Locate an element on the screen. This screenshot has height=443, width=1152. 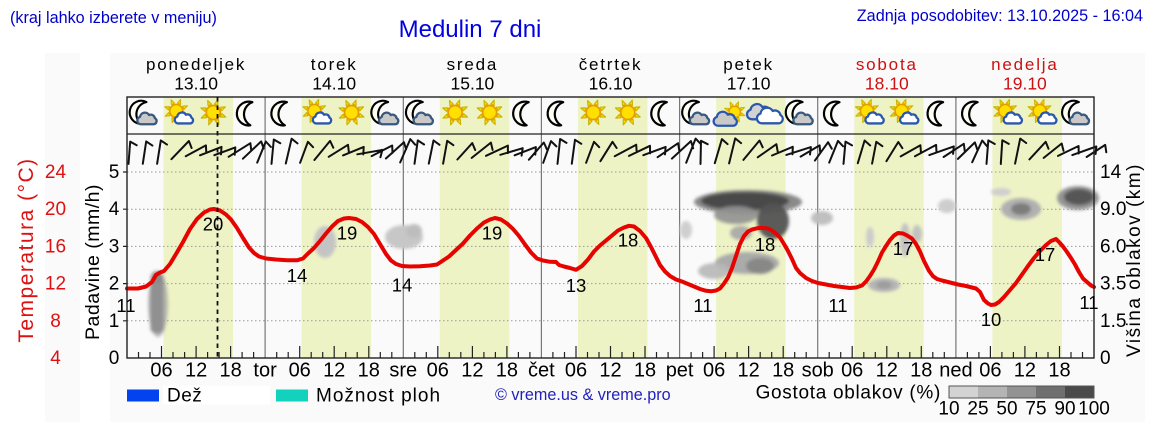
svg-text: Gostota oblakov (%) is located at coordinates (848, 393).